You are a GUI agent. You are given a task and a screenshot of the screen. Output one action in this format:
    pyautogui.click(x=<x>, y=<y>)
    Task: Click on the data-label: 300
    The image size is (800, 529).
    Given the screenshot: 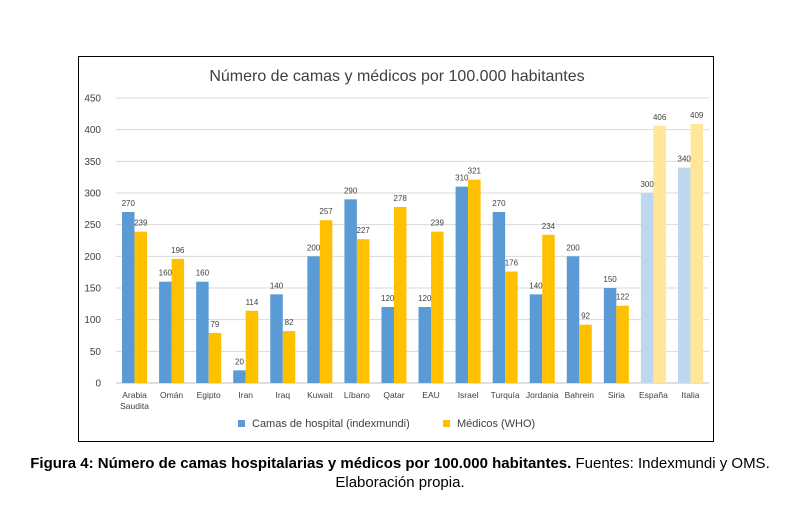 What is the action you would take?
    pyautogui.click(x=647, y=184)
    